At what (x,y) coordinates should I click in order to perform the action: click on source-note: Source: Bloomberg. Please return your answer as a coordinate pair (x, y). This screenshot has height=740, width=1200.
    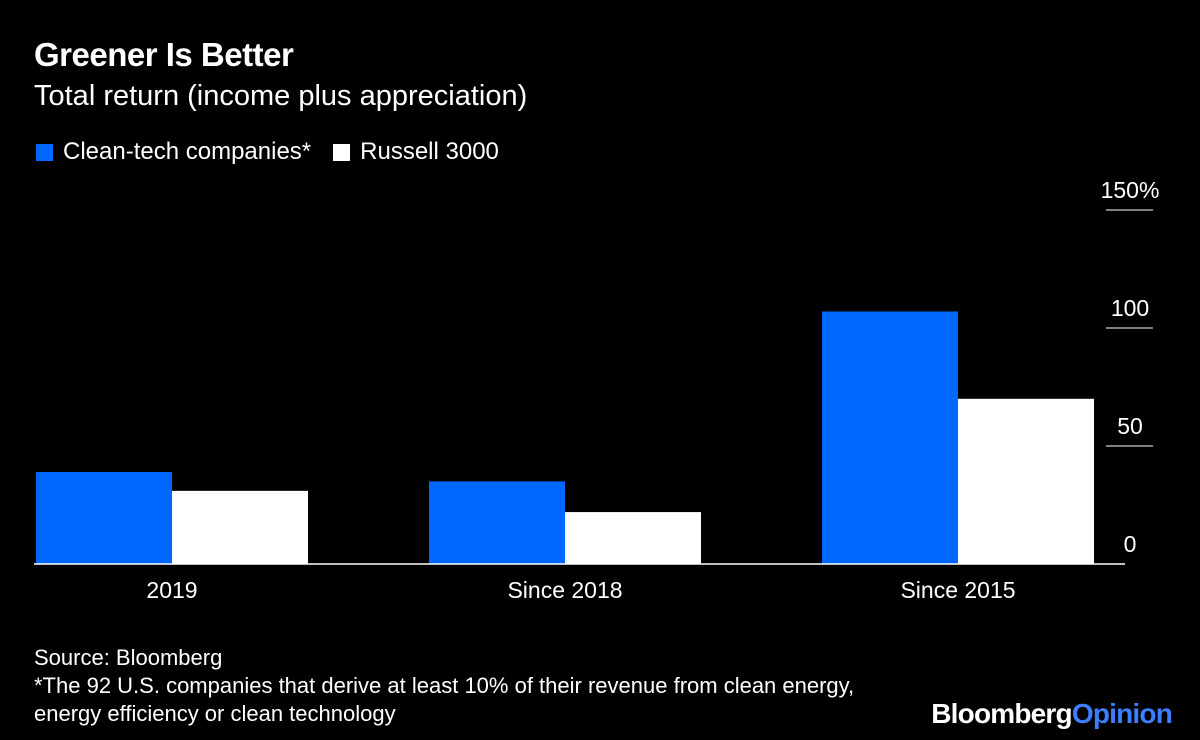
    Looking at the image, I should click on (128, 657).